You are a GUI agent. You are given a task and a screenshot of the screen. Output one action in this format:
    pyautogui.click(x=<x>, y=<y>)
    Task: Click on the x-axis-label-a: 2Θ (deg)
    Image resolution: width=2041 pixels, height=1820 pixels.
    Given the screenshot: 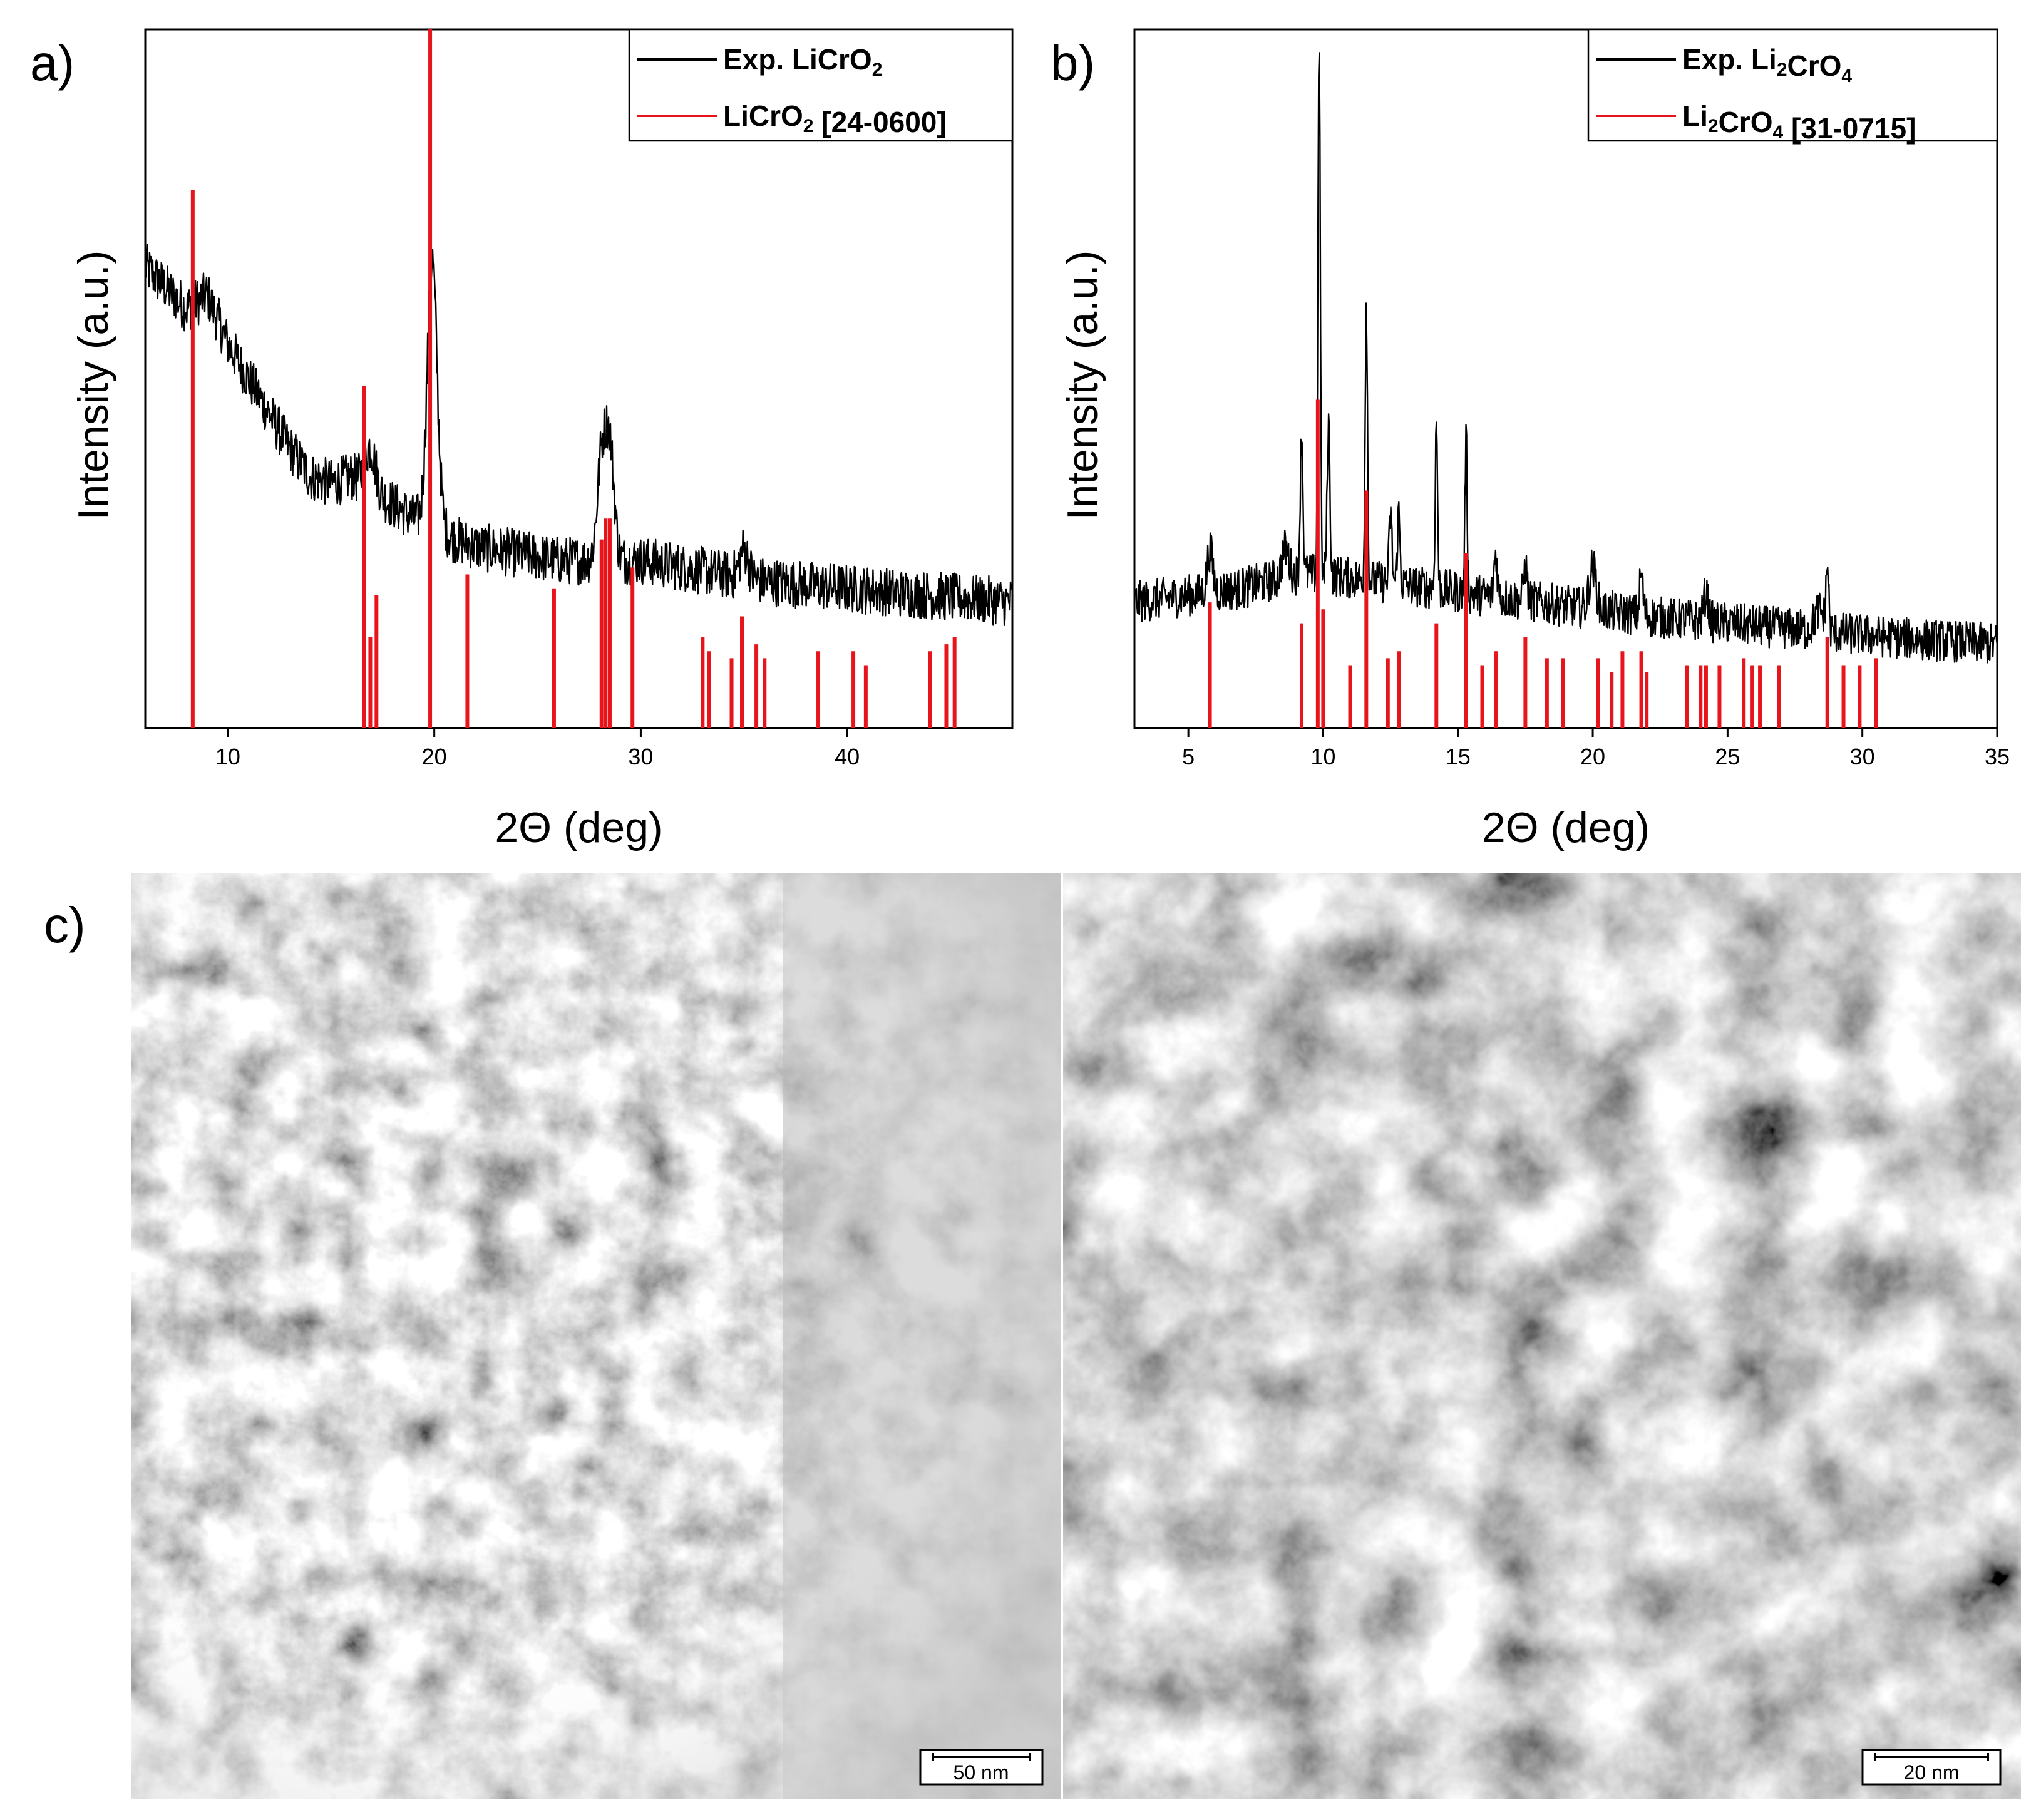 What is the action you would take?
    pyautogui.click(x=578, y=828)
    